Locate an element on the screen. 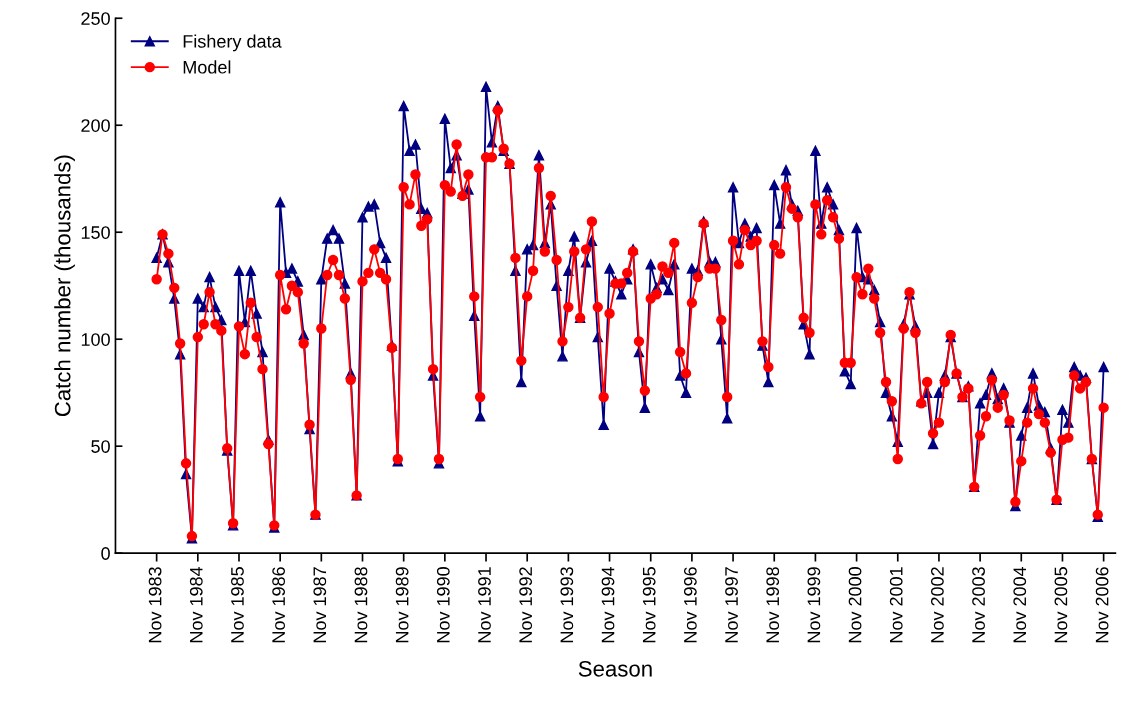 The height and width of the screenshot is (702, 1121). x-tick-label: Nov 1988 is located at coordinates (361, 605).